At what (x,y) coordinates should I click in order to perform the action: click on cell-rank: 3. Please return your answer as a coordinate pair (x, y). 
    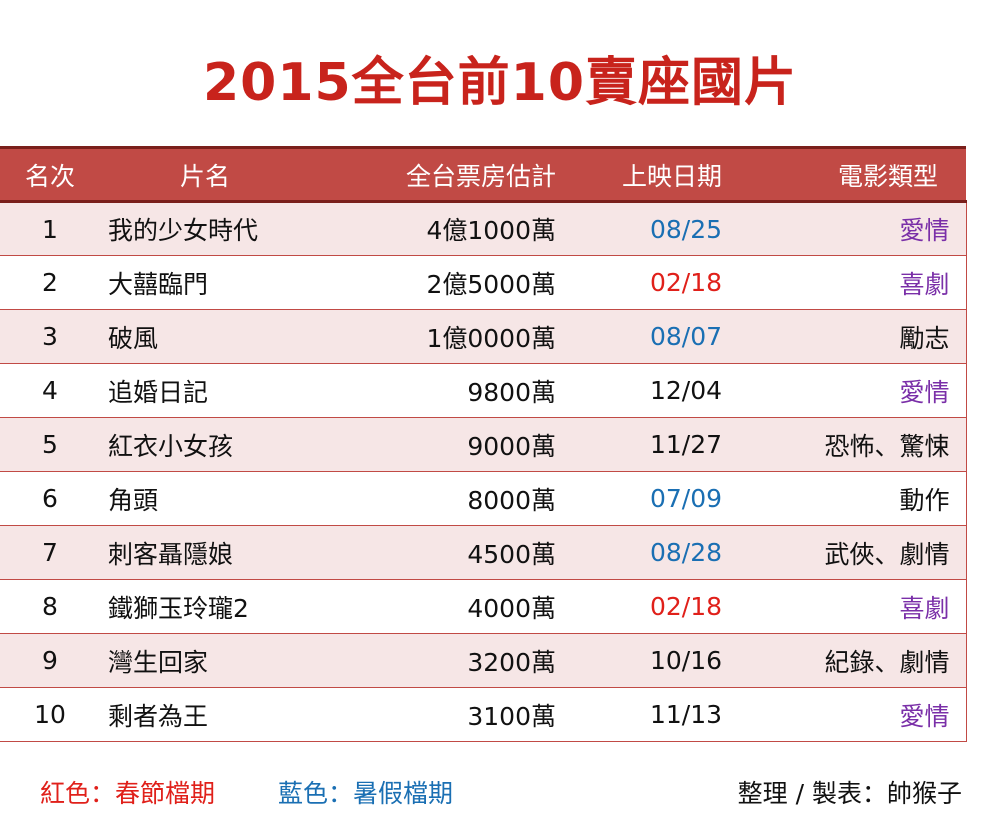
    Looking at the image, I should click on (50, 336).